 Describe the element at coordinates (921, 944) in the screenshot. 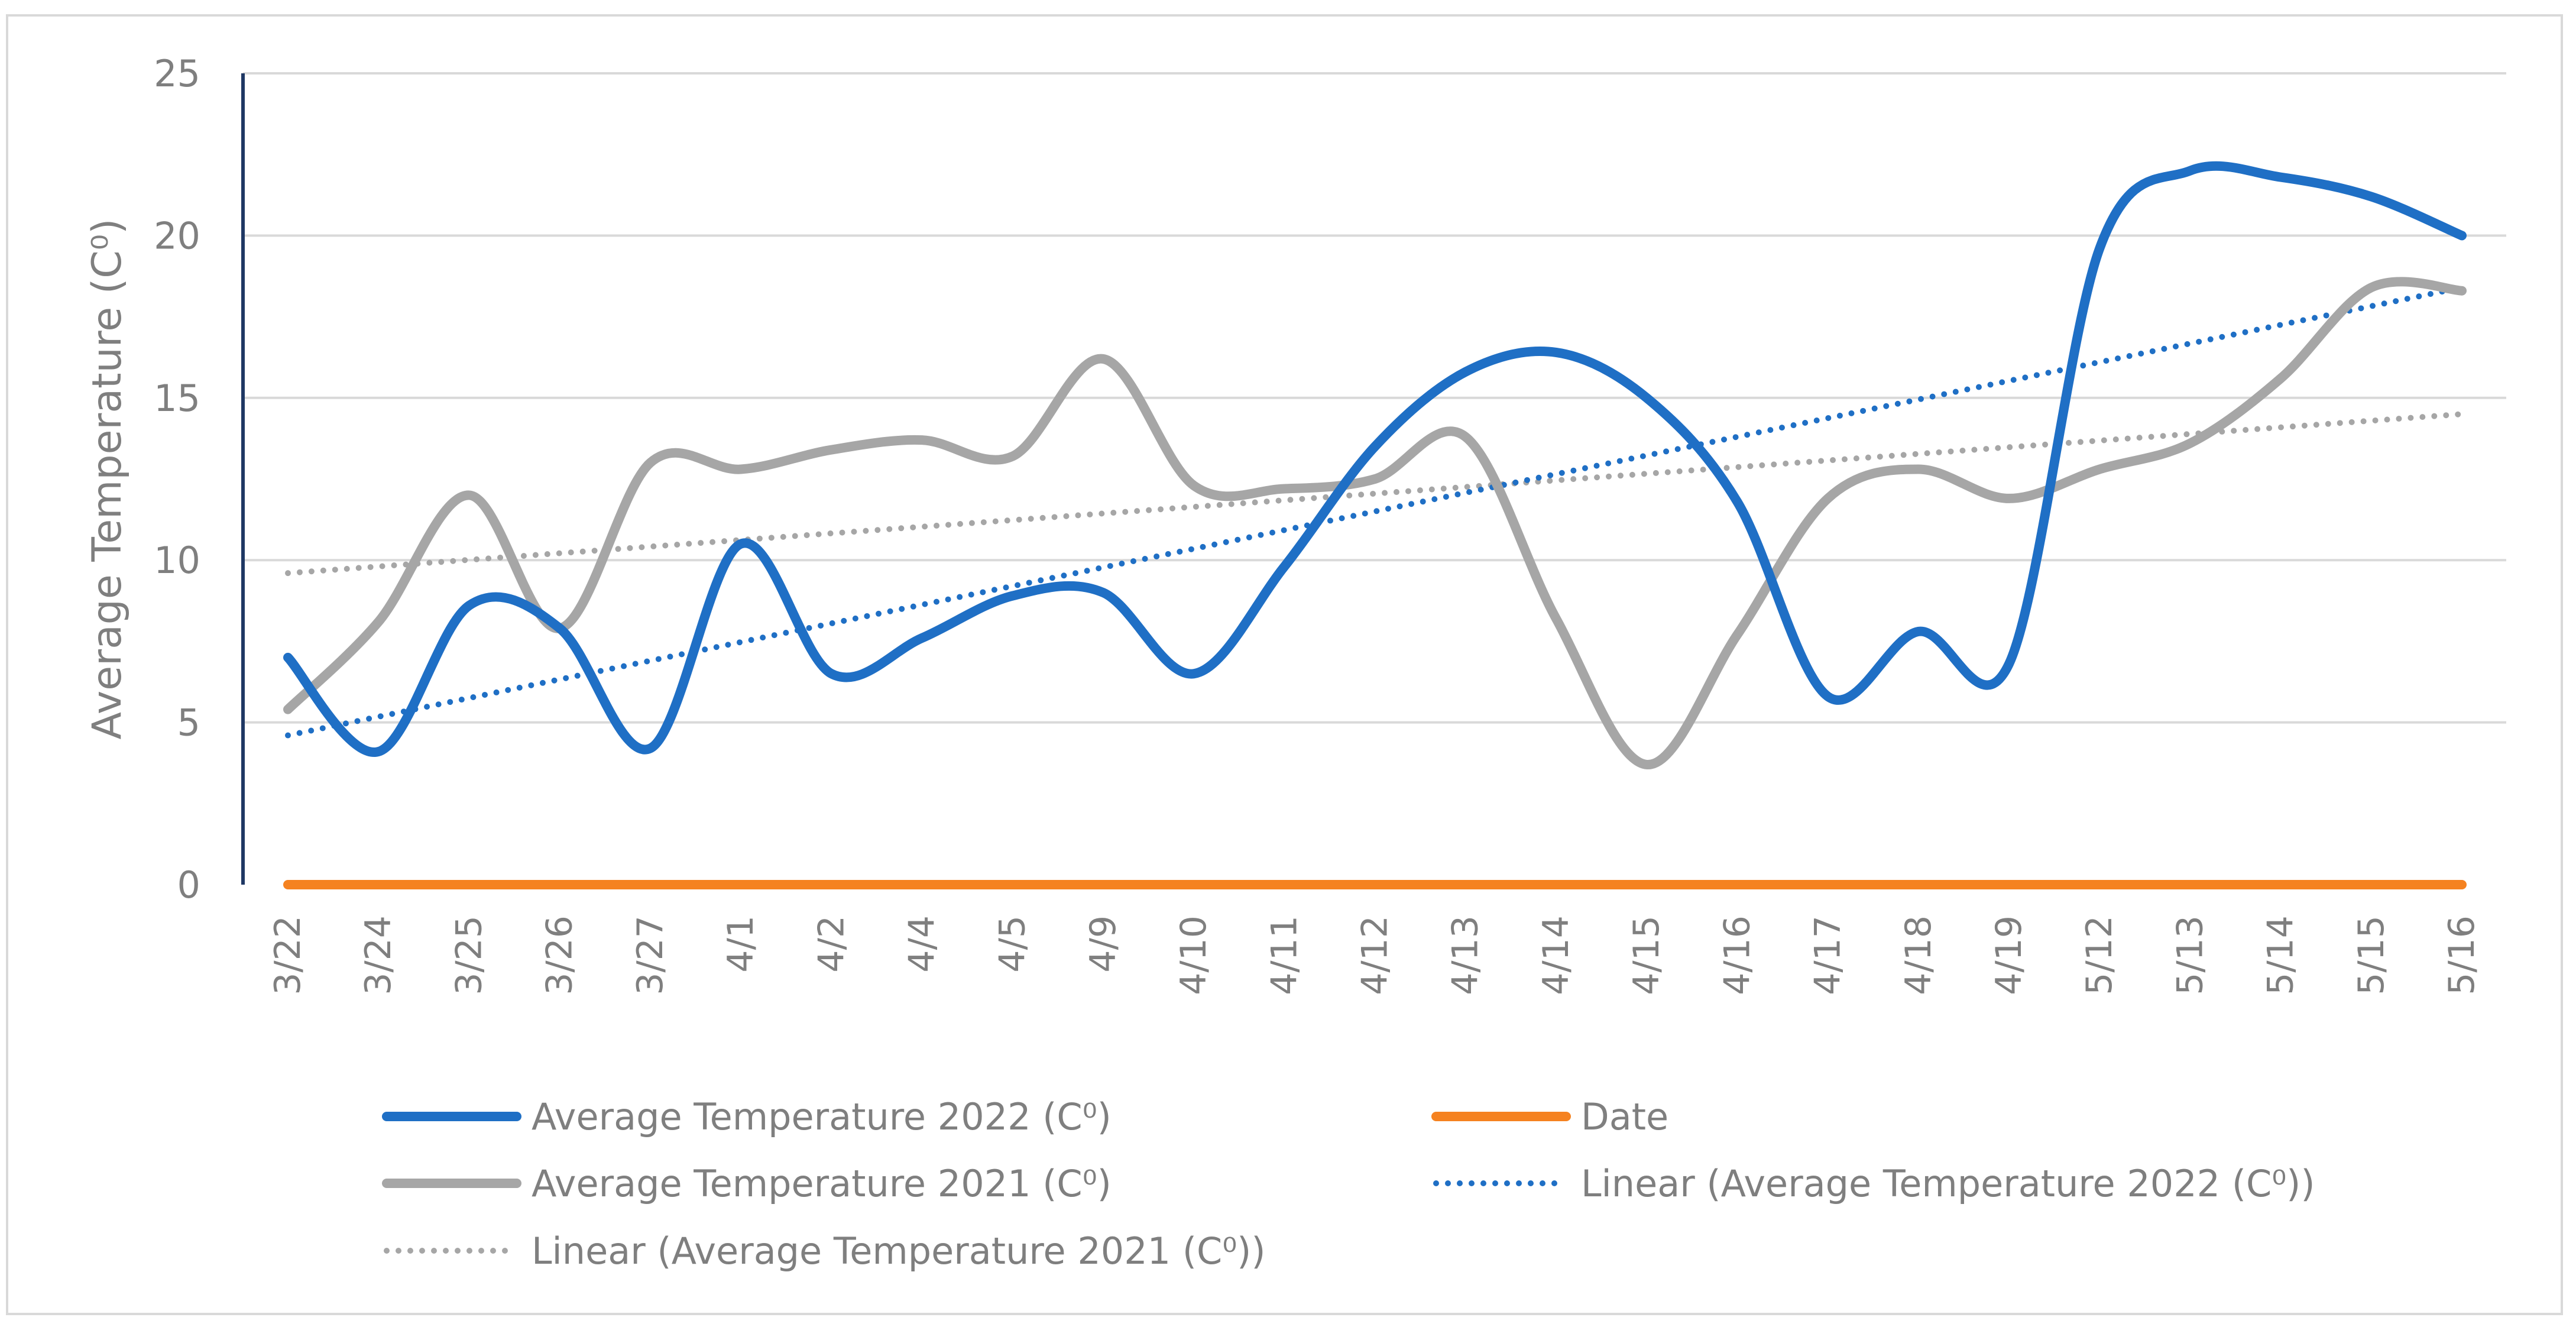

I see `x-tick-label: 4/4` at that location.